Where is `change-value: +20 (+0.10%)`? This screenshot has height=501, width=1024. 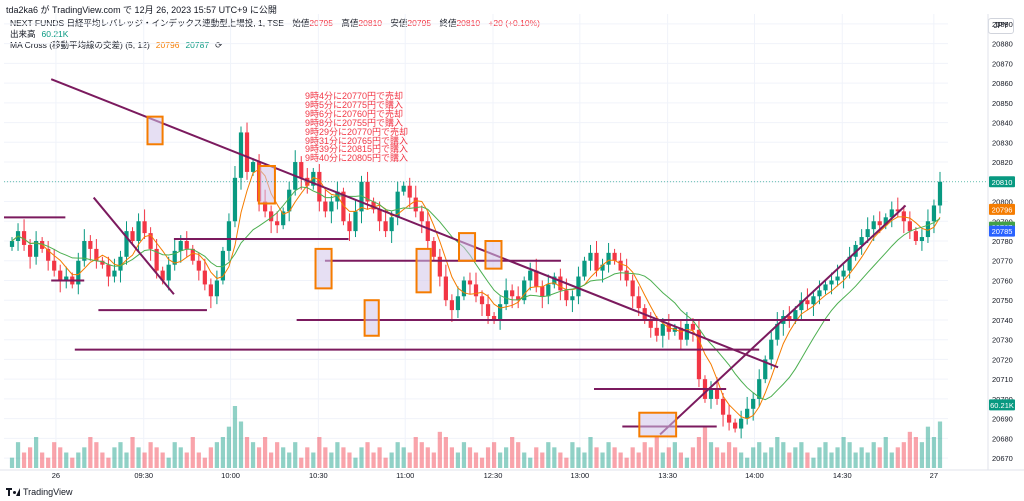 change-value: +20 (+0.10%) is located at coordinates (514, 23).